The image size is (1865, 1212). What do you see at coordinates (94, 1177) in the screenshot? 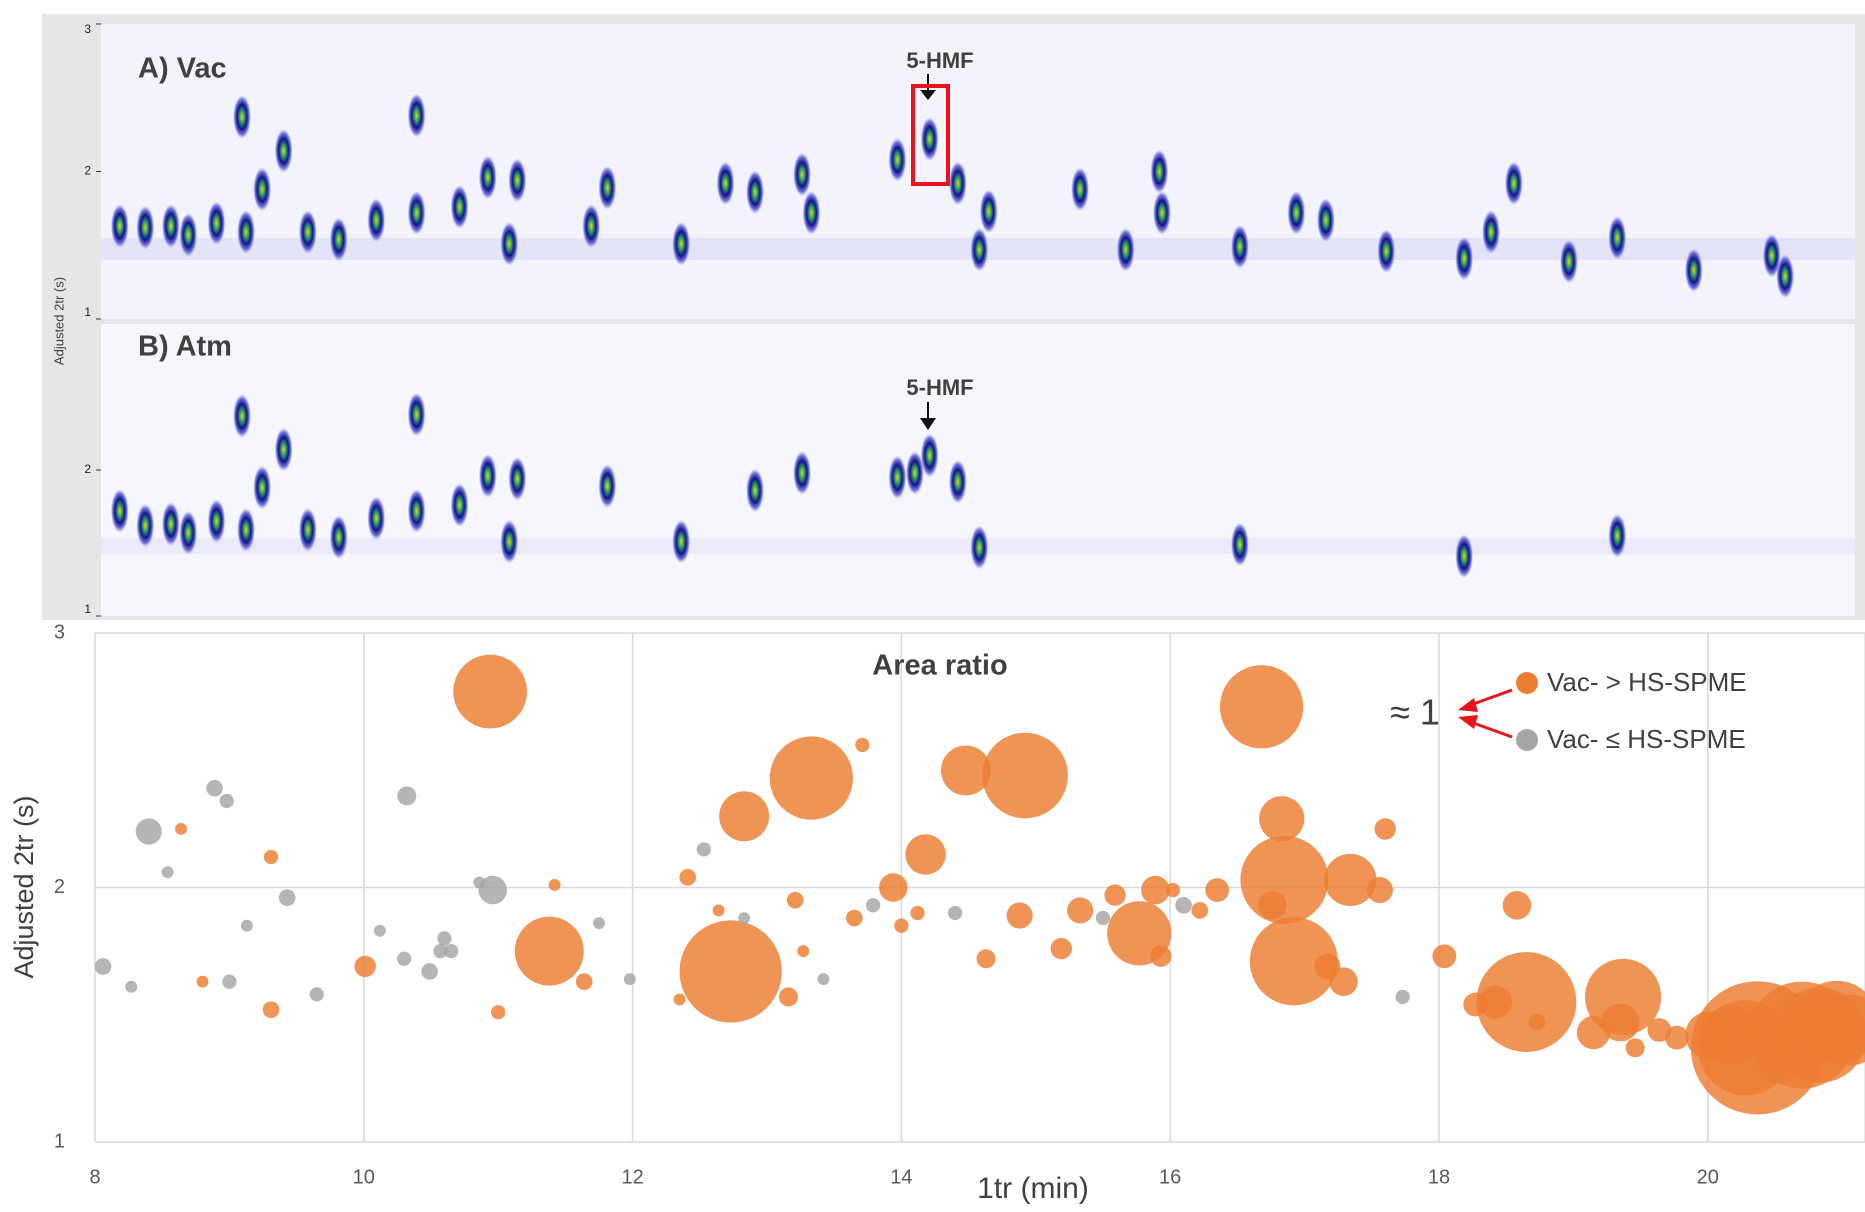
I see `x-tick-label: 8` at bounding box center [94, 1177].